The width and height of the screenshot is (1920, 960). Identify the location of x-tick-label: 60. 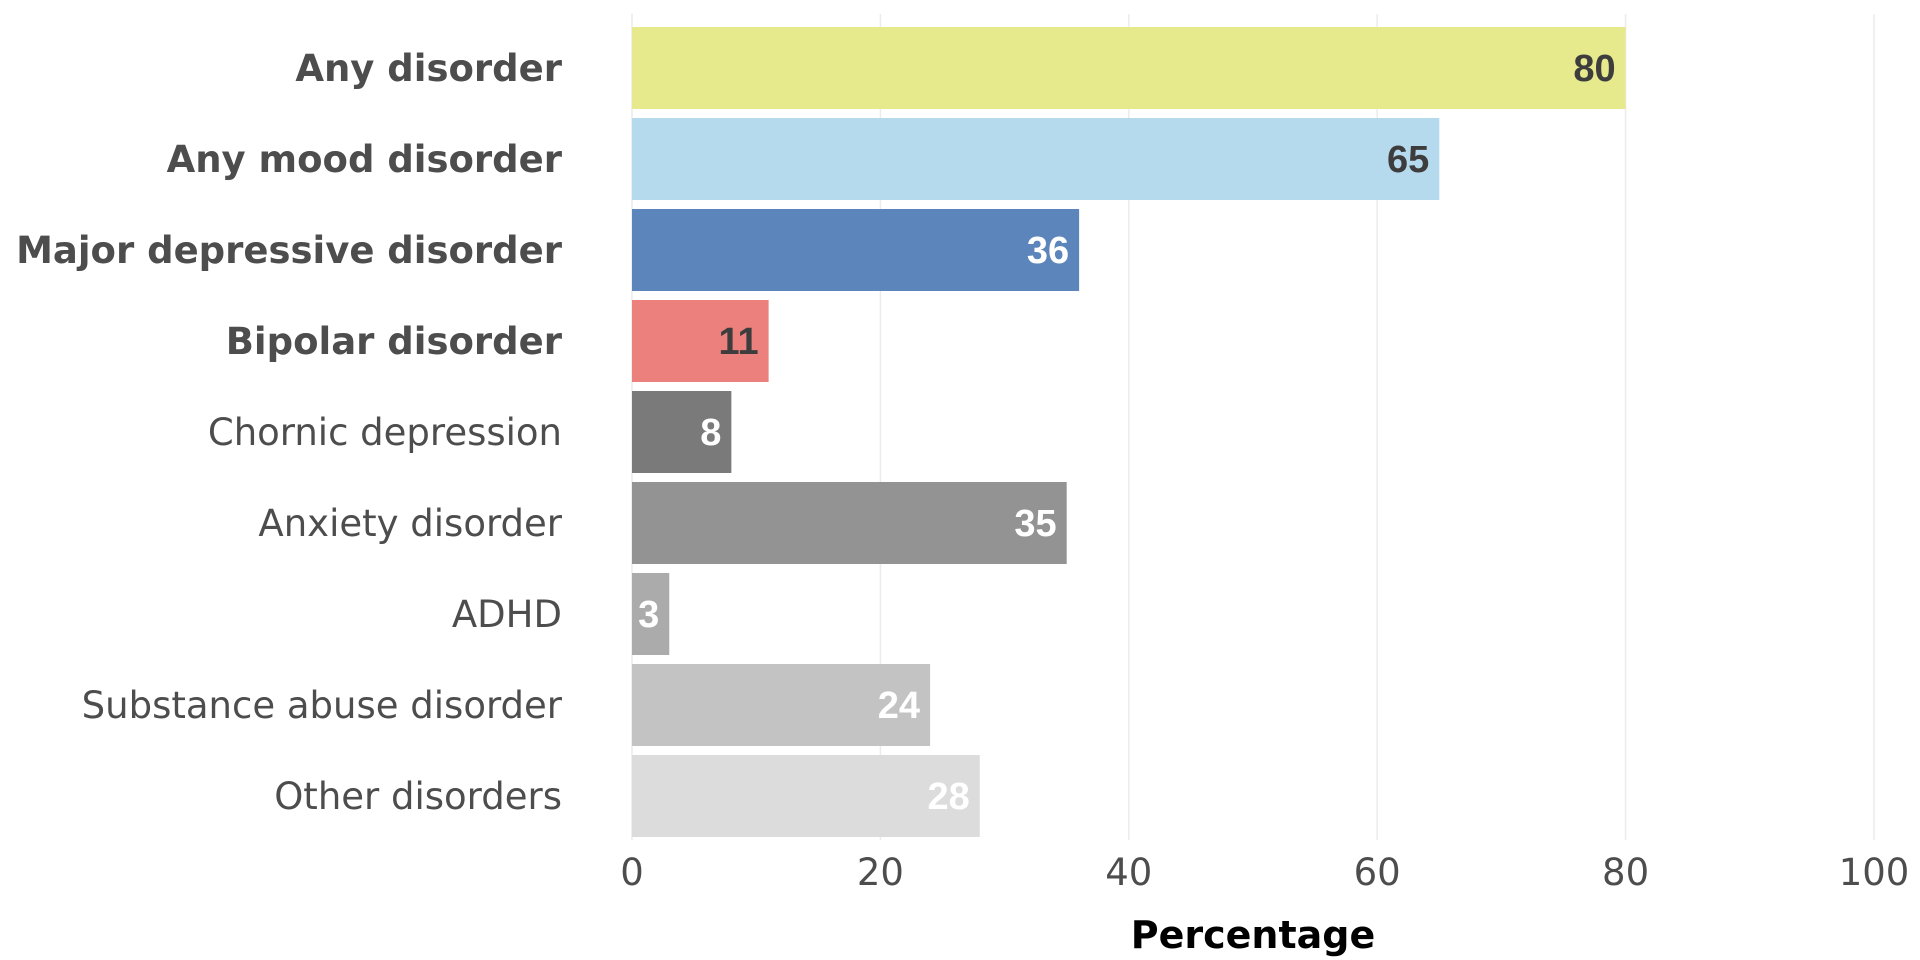
(1377, 872).